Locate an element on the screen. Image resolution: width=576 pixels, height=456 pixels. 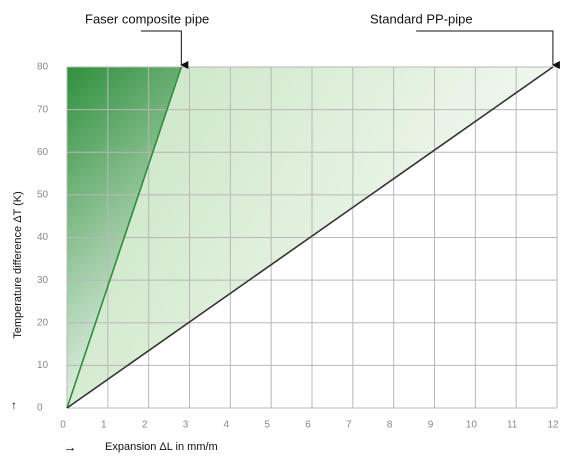
x-tick-label: 2 is located at coordinates (145, 425).